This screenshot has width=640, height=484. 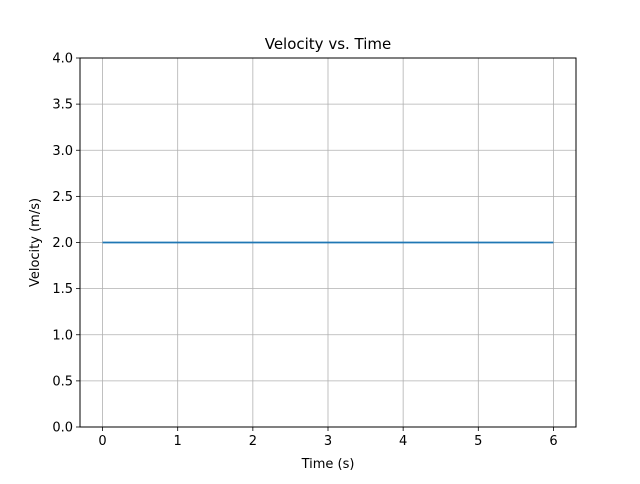 What do you see at coordinates (62, 243) in the screenshot?
I see `y-tick-label: 2.0` at bounding box center [62, 243].